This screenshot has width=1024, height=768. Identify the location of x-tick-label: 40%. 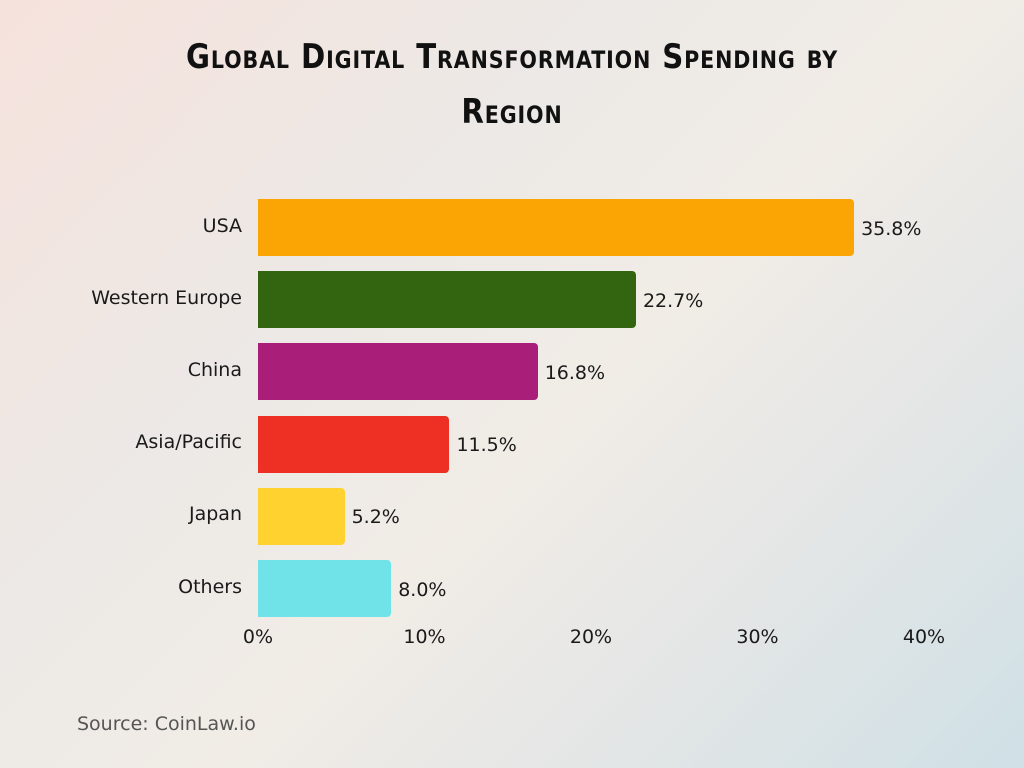
(924, 637).